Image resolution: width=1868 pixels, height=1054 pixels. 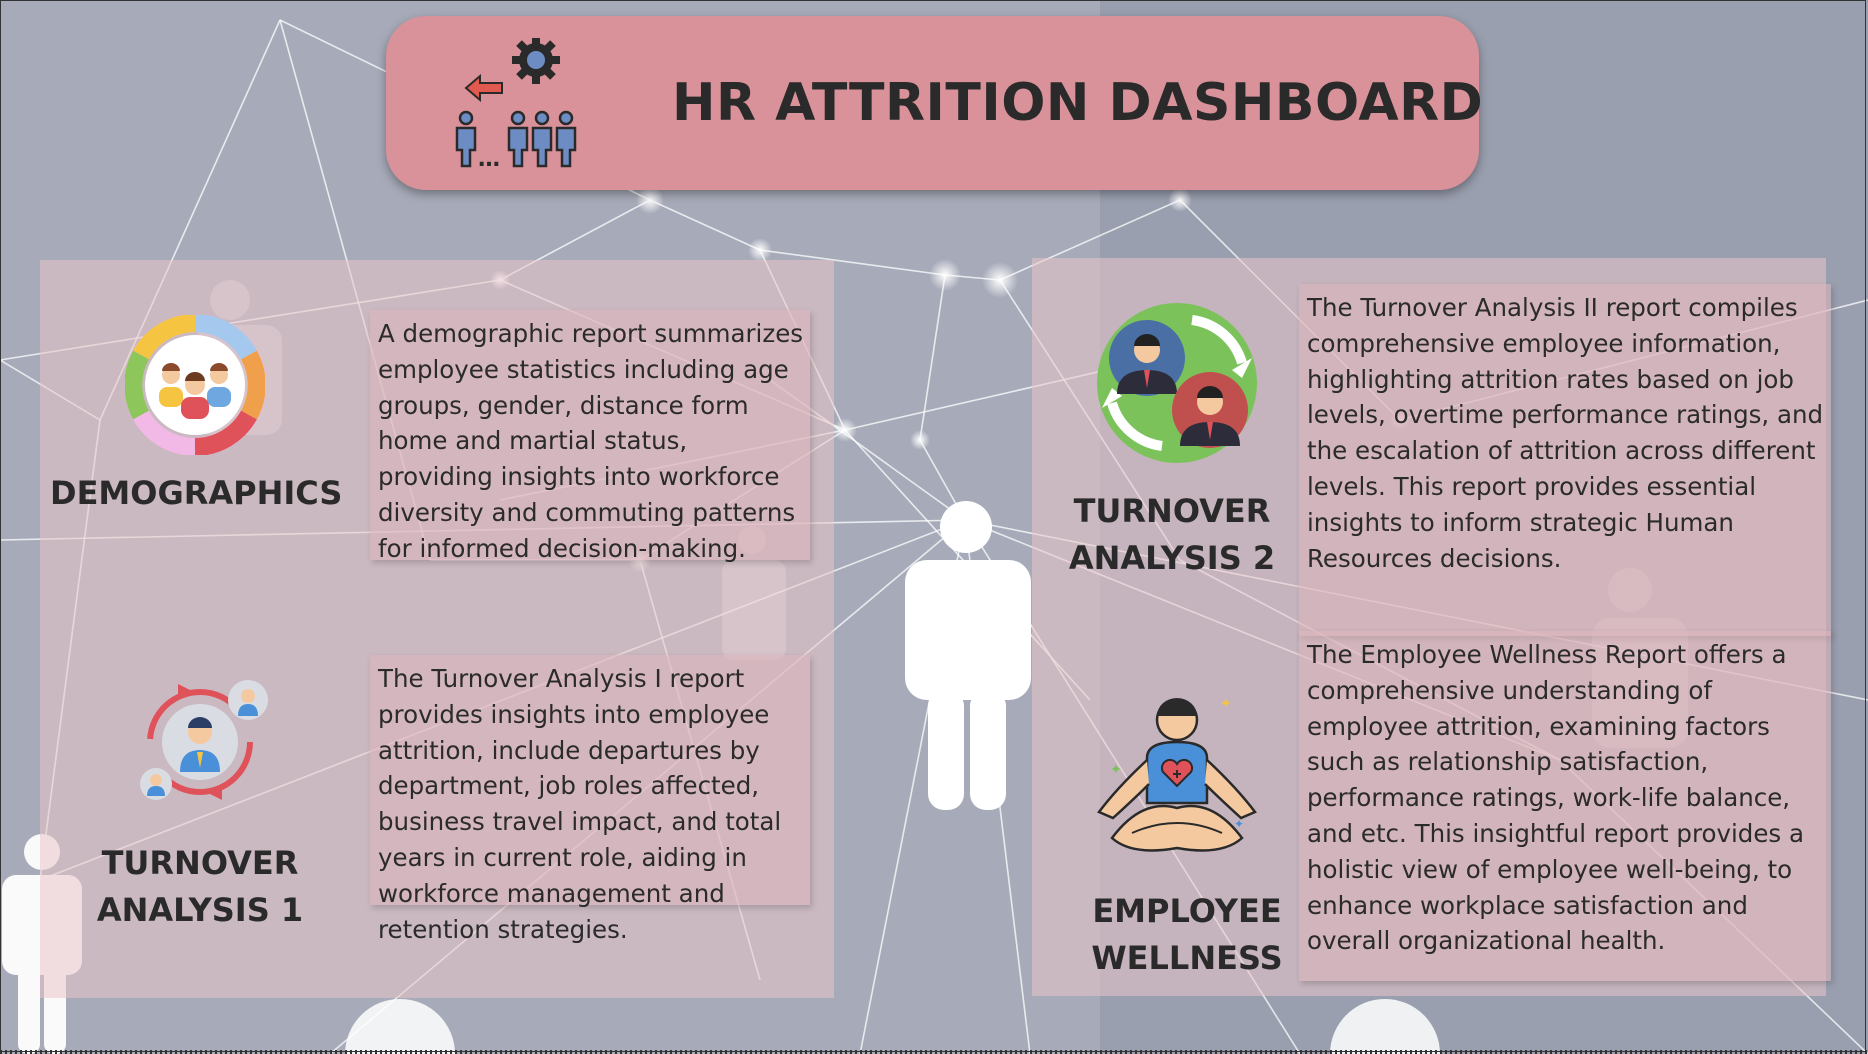 I want to click on bottom-border, so click(x=934, y=1052).